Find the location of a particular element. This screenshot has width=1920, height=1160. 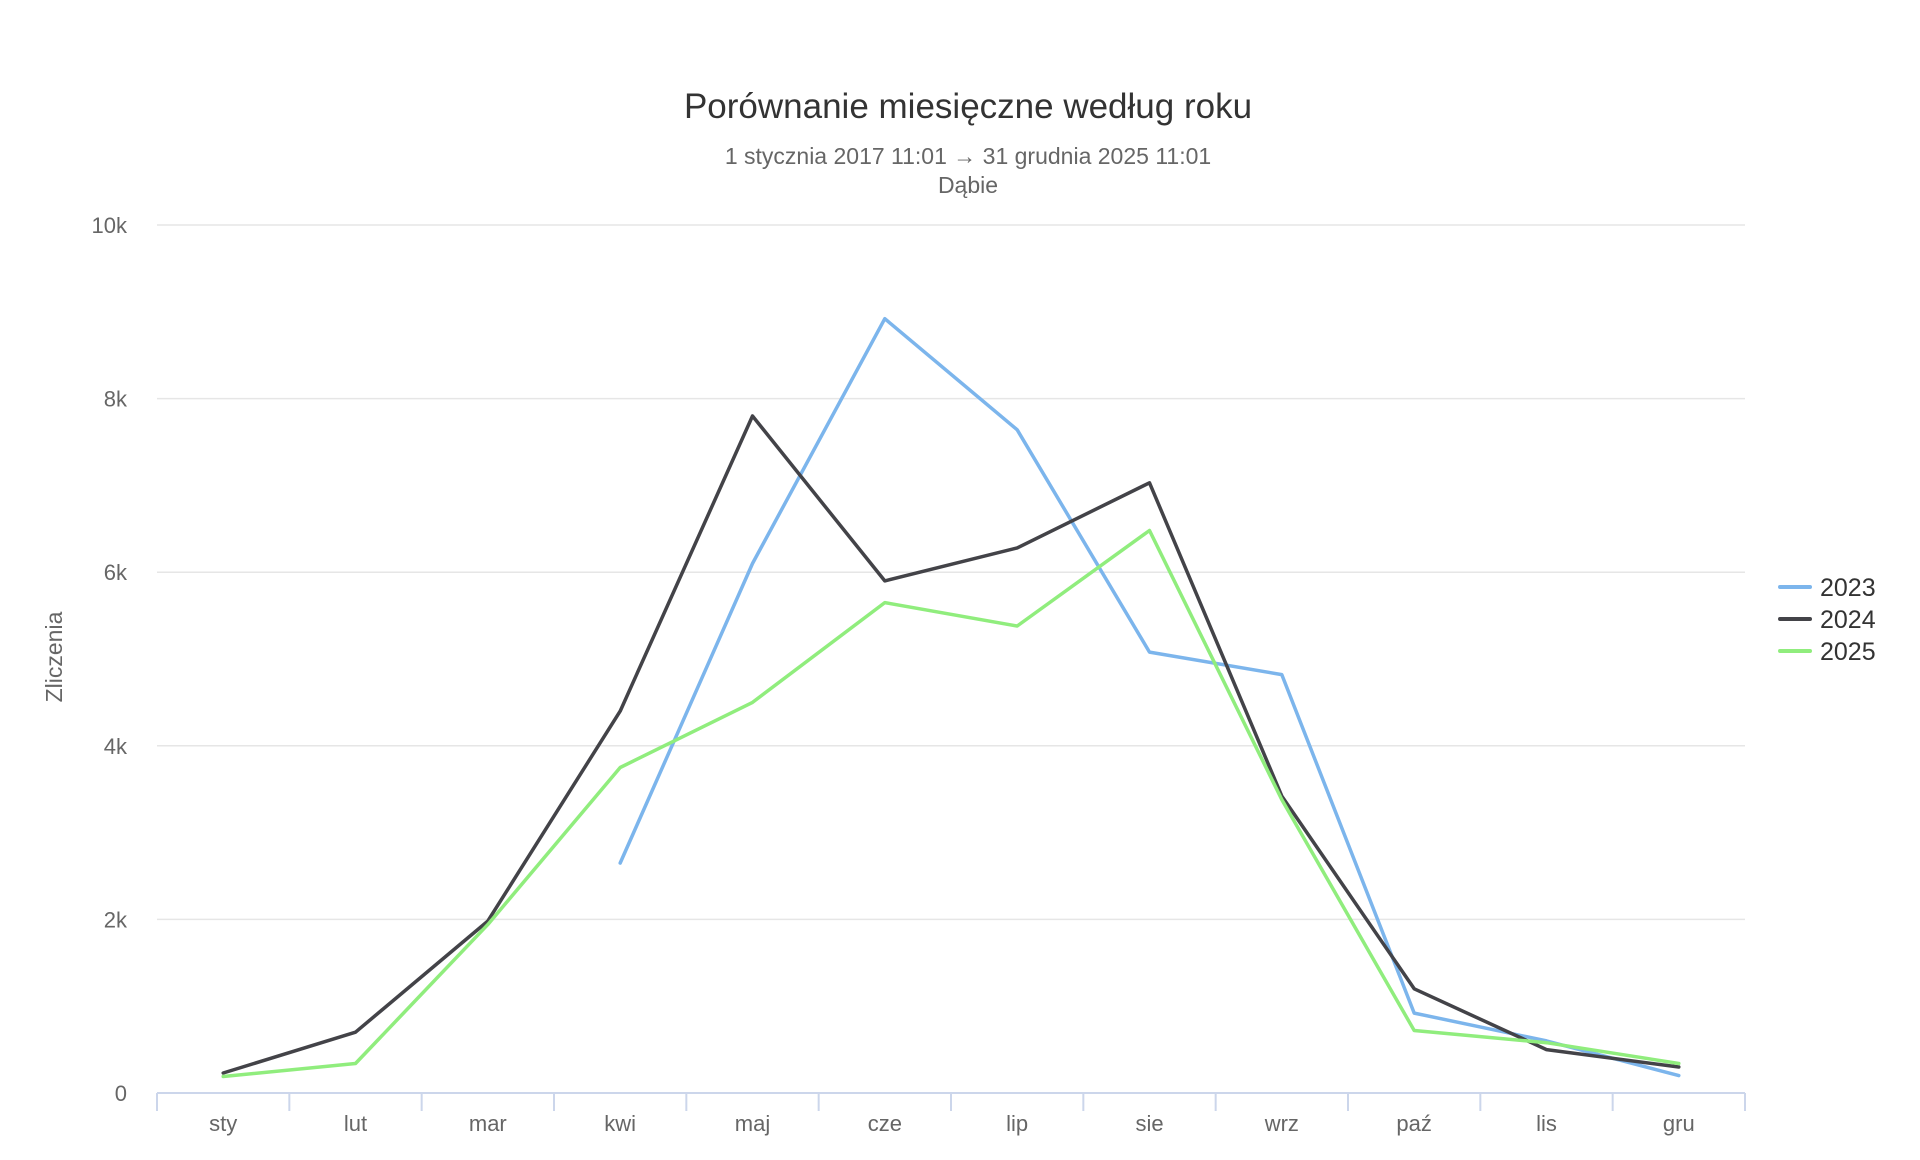

y-axis-label: Zliczenia is located at coordinates (54, 656).